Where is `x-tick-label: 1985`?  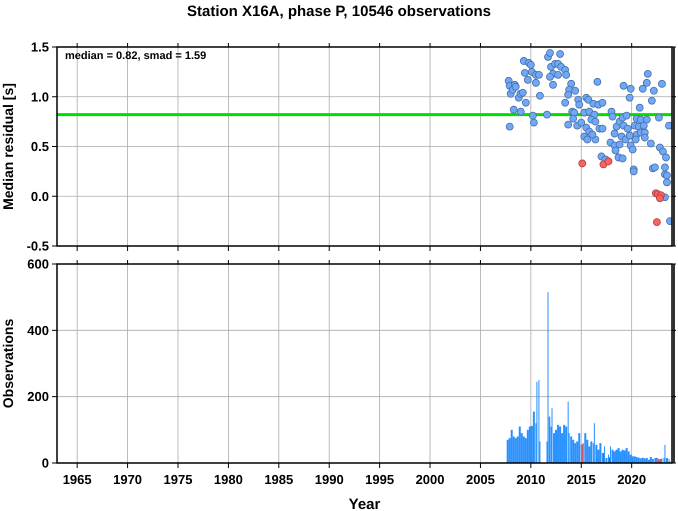 x-tick-label: 1985 is located at coordinates (279, 479).